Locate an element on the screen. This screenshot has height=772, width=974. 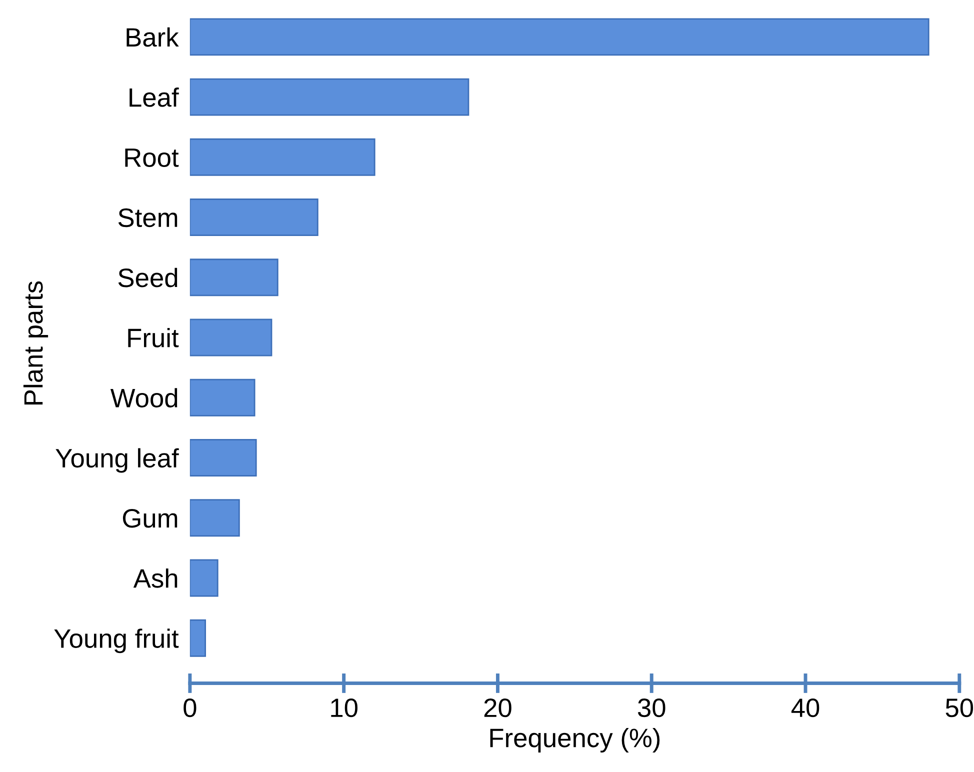
y-tick-label: Root is located at coordinates (152, 157).